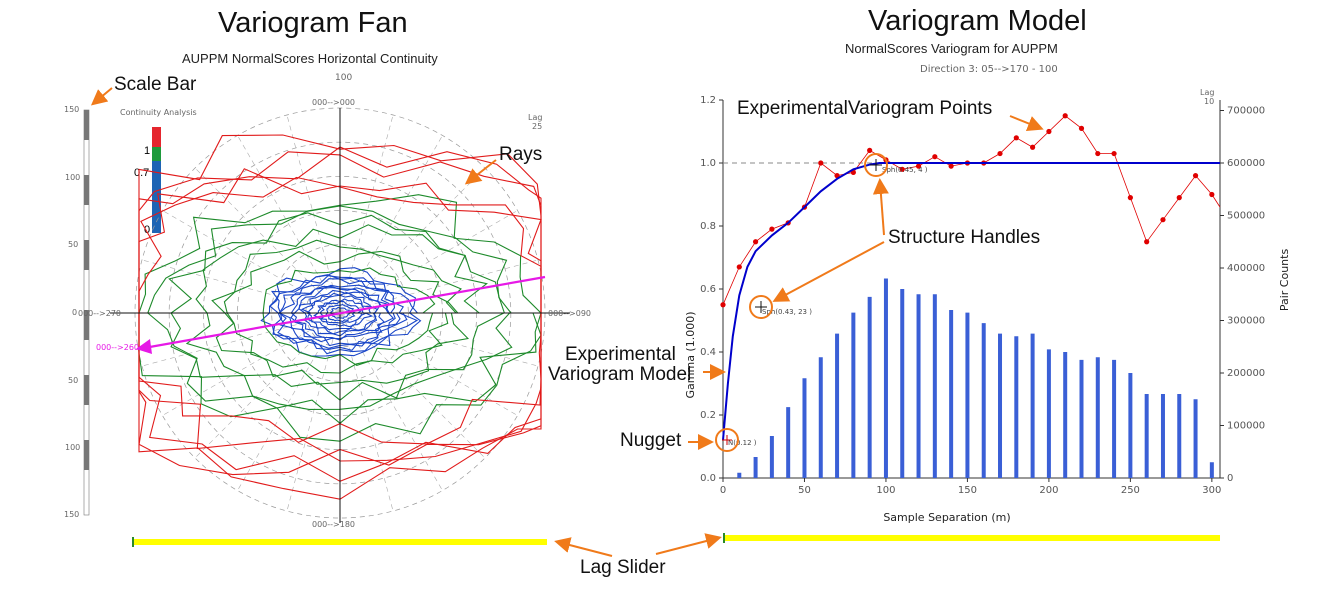  What do you see at coordinates (313, 23) in the screenshot?
I see `fan-title: Variogram Fan` at bounding box center [313, 23].